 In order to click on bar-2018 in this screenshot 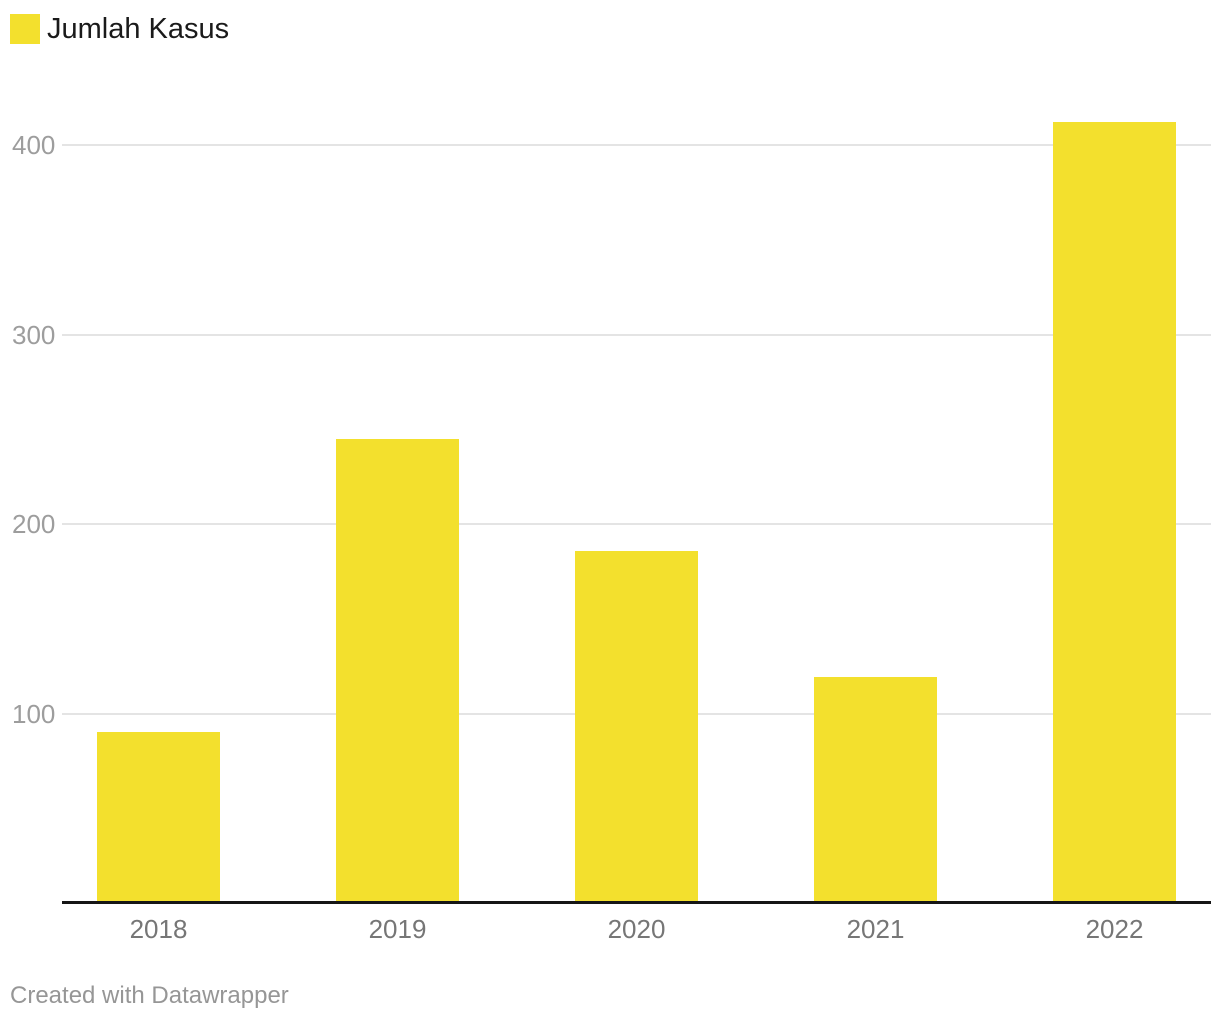, I will do `click(158, 817)`.